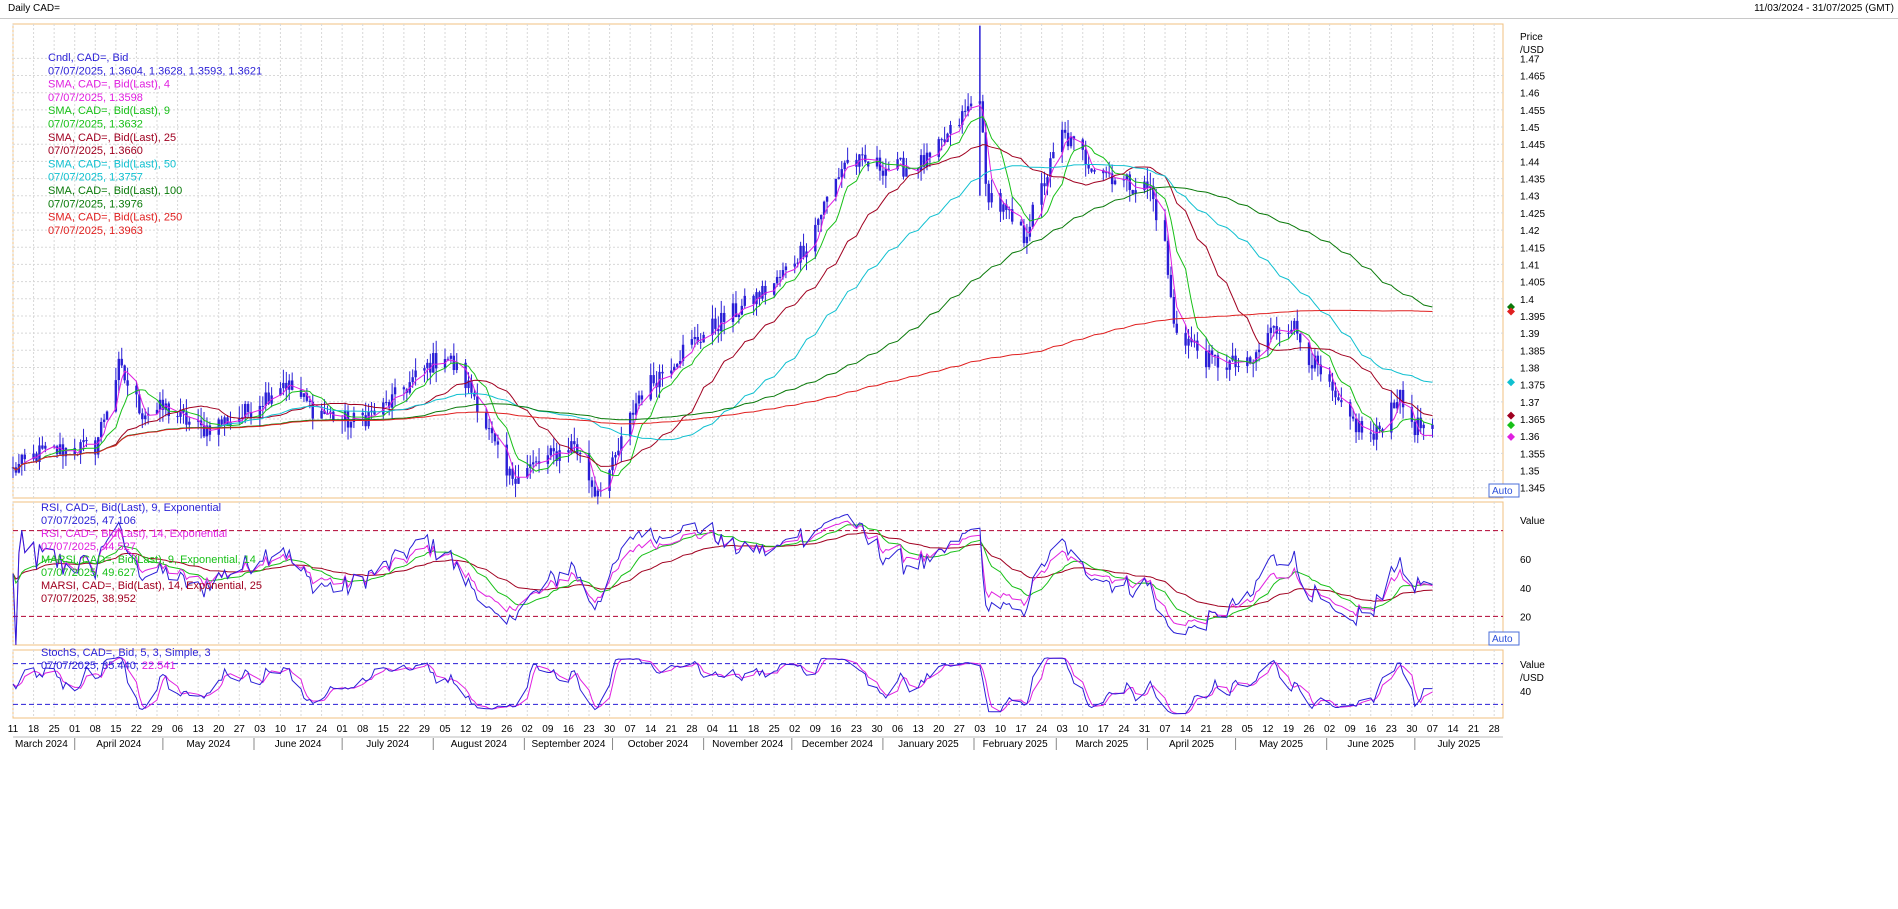 Image resolution: width=1898 pixels, height=909 pixels. What do you see at coordinates (1042, 729) in the screenshot?
I see `x-tick-label: 24` at bounding box center [1042, 729].